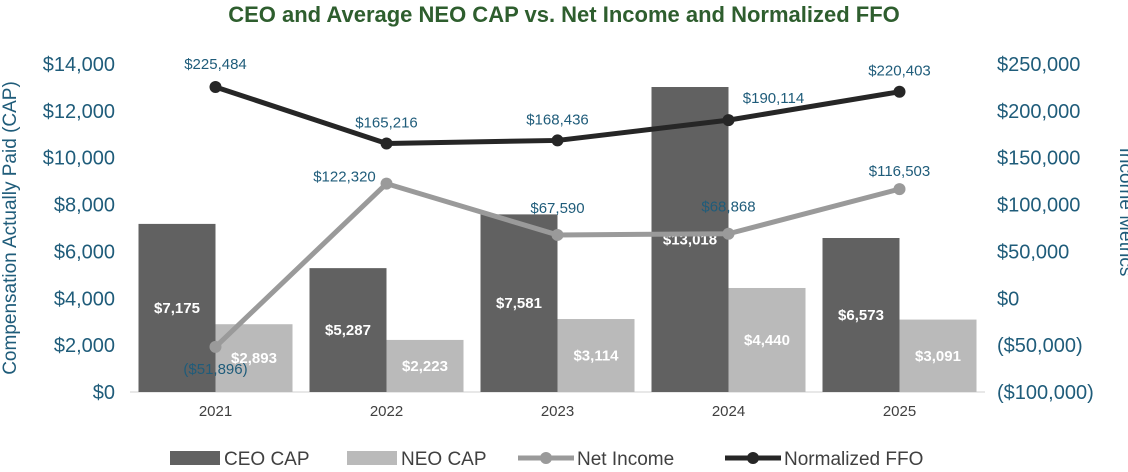  Describe the element at coordinates (84, 252) in the screenshot. I see `y-tick-label: $6,000` at that location.